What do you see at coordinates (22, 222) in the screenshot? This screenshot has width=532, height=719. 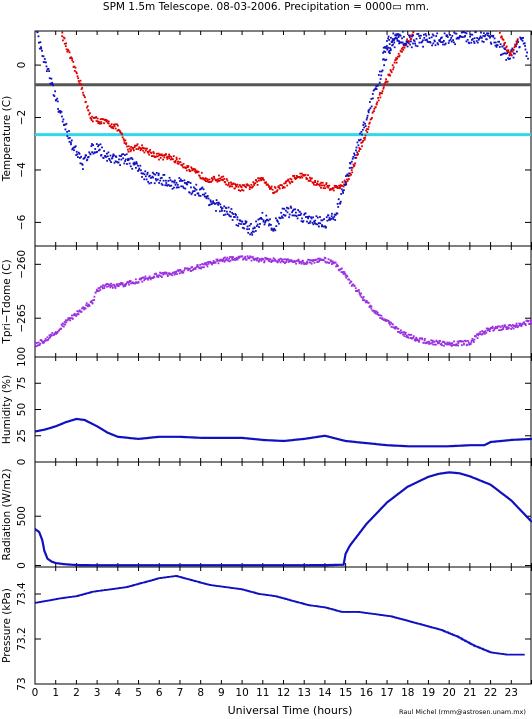 I see `y-tick-label: −6` at bounding box center [22, 222].